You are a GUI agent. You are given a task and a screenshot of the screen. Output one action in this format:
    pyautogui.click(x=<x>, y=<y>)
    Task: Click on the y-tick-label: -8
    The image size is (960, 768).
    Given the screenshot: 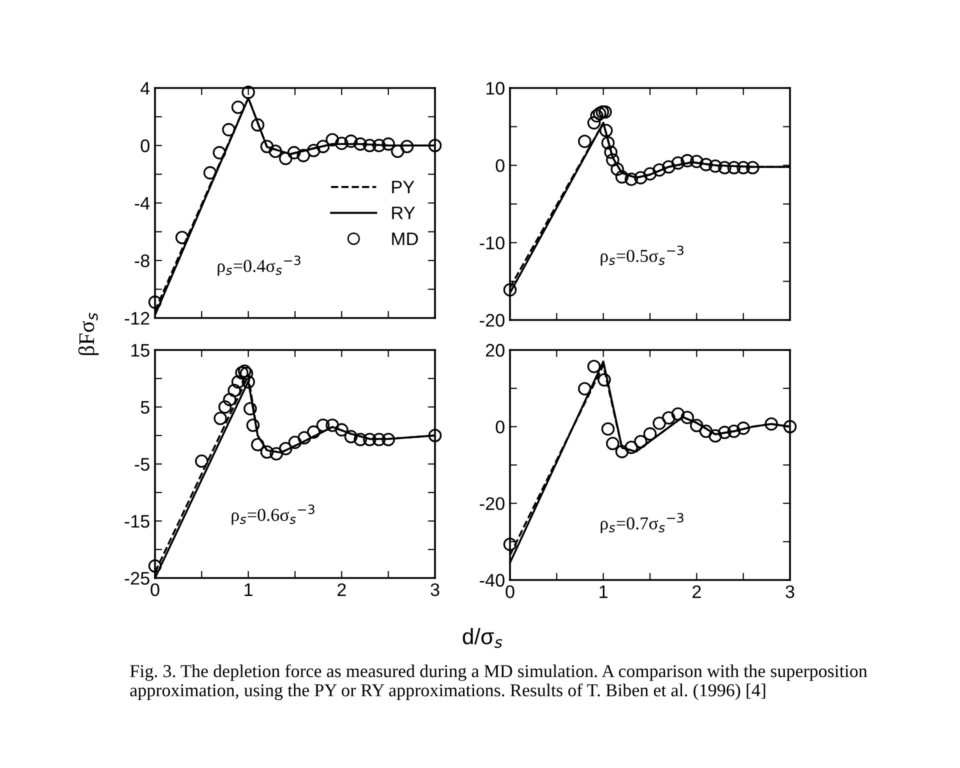 What is the action you would take?
    pyautogui.click(x=142, y=261)
    